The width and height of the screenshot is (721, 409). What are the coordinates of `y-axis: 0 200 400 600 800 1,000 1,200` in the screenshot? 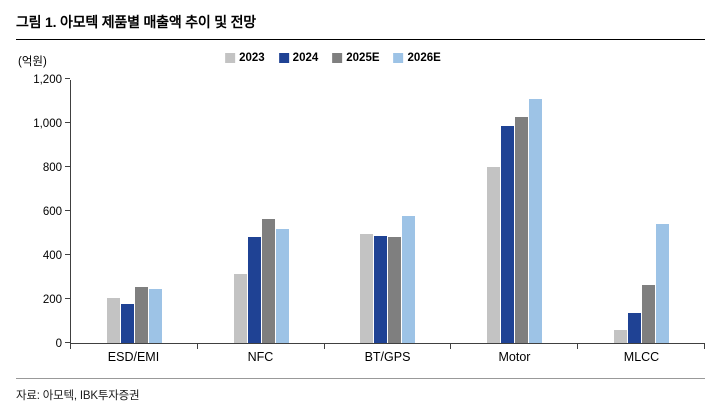 It's located at (43, 212).